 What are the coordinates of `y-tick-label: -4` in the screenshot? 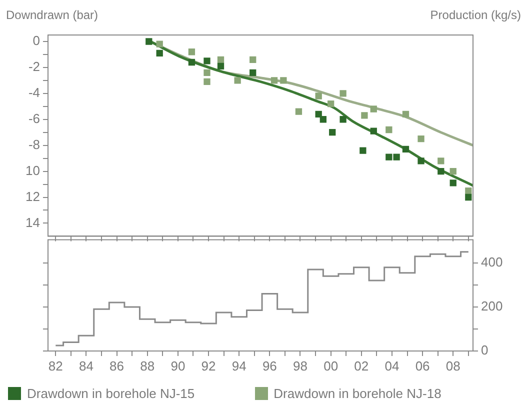 It's located at (34, 92).